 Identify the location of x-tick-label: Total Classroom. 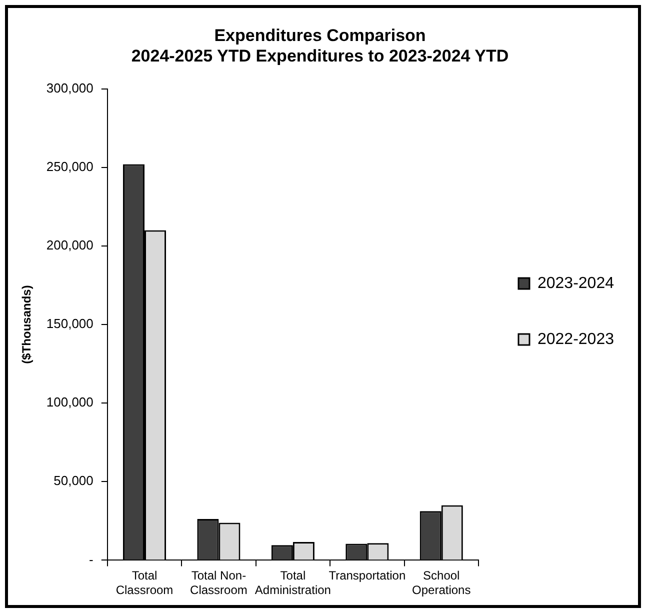
(145, 583).